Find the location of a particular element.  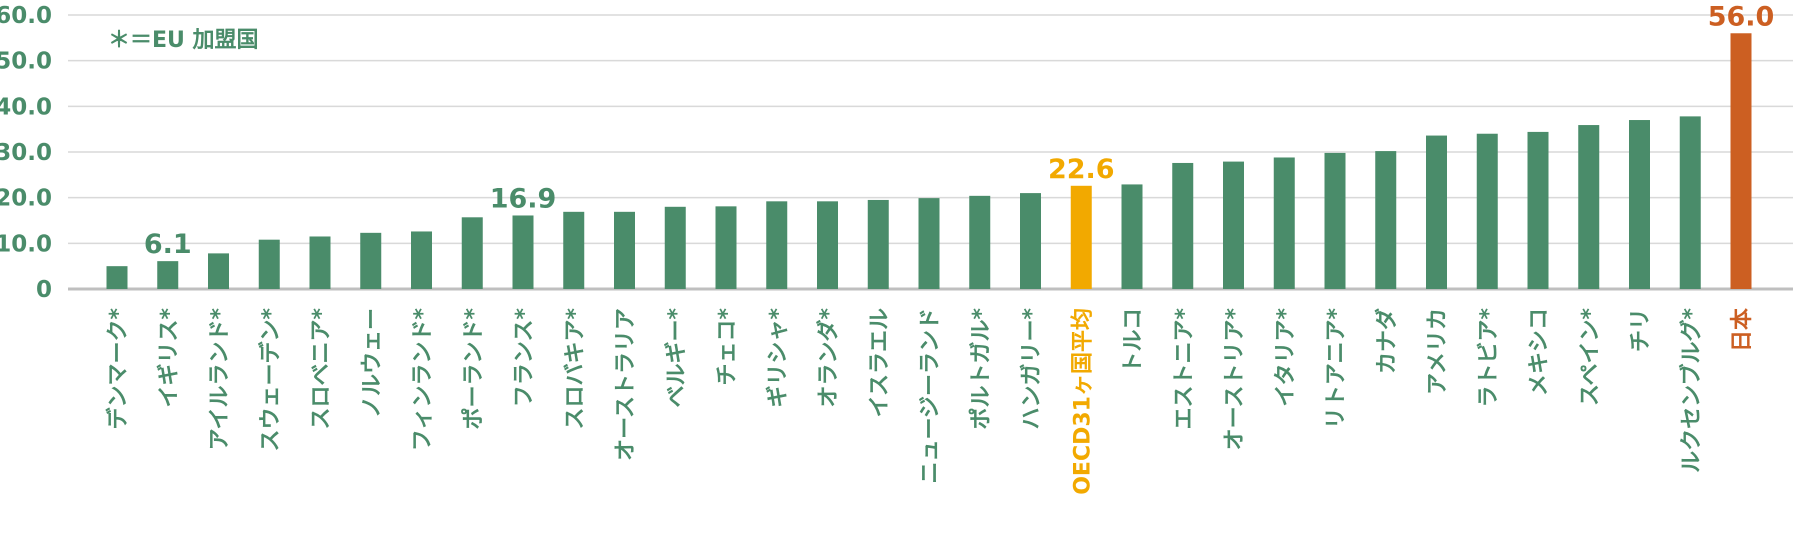

data-label: 22.6 is located at coordinates (1081, 169).